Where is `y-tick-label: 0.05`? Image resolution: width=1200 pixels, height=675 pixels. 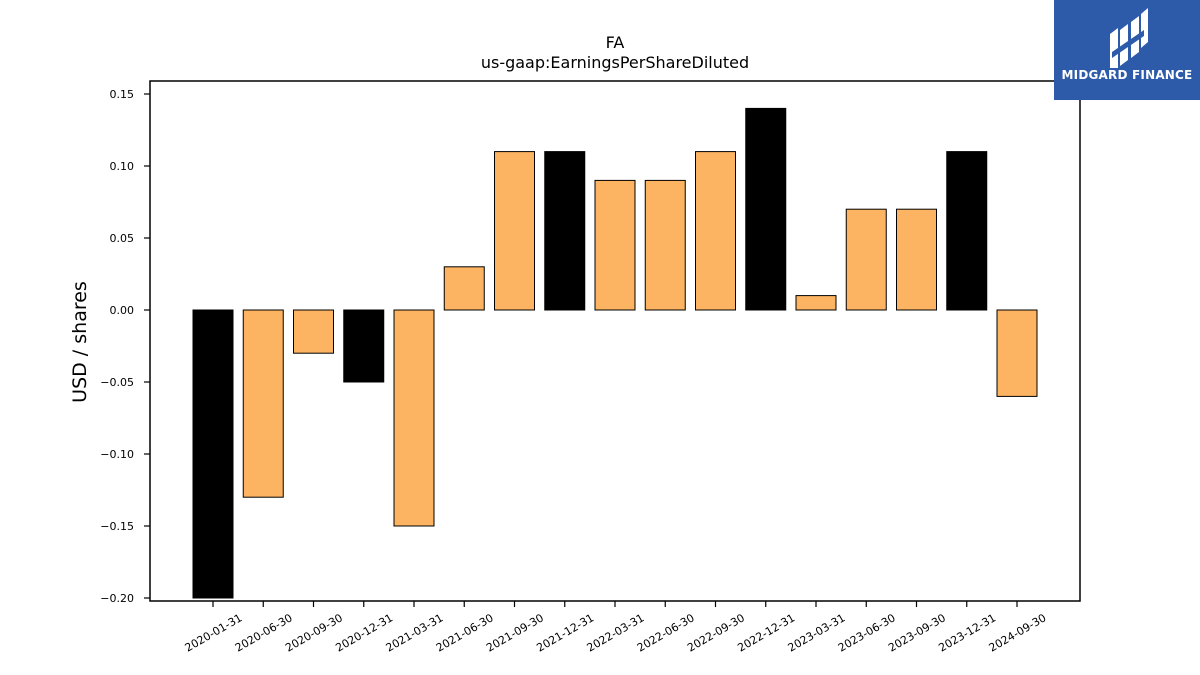
y-tick-label: 0.05 is located at coordinates (122, 238).